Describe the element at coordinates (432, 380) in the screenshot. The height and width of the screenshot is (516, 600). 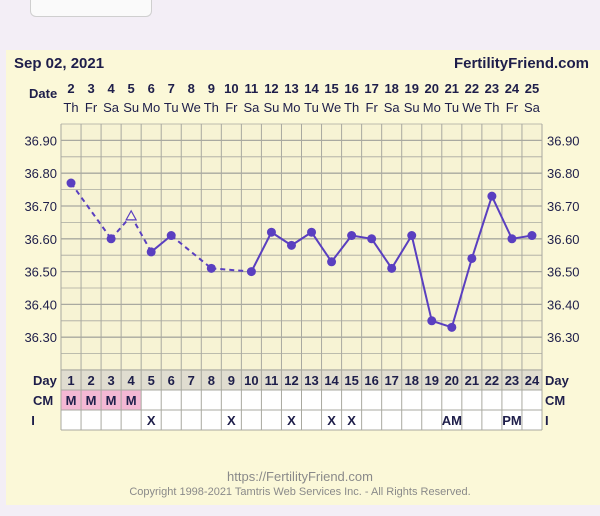
I see `cycle-day: 19` at that location.